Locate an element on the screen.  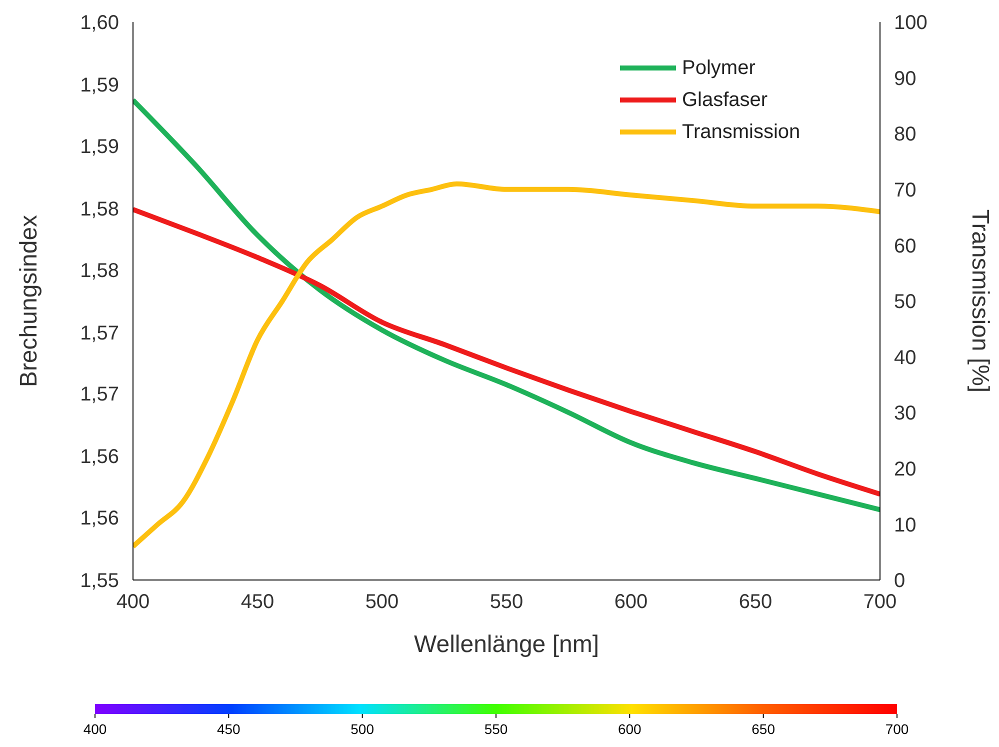
legend-label: Glasfaser is located at coordinates (725, 100).